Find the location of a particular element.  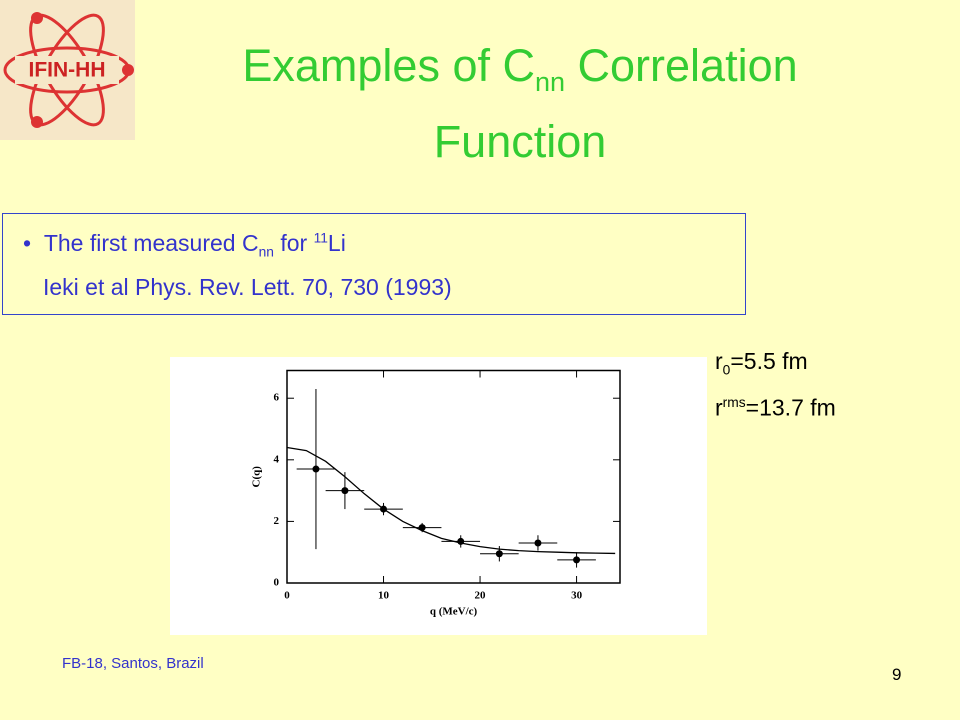

logo: IFIN-HH is located at coordinates (67, 70).